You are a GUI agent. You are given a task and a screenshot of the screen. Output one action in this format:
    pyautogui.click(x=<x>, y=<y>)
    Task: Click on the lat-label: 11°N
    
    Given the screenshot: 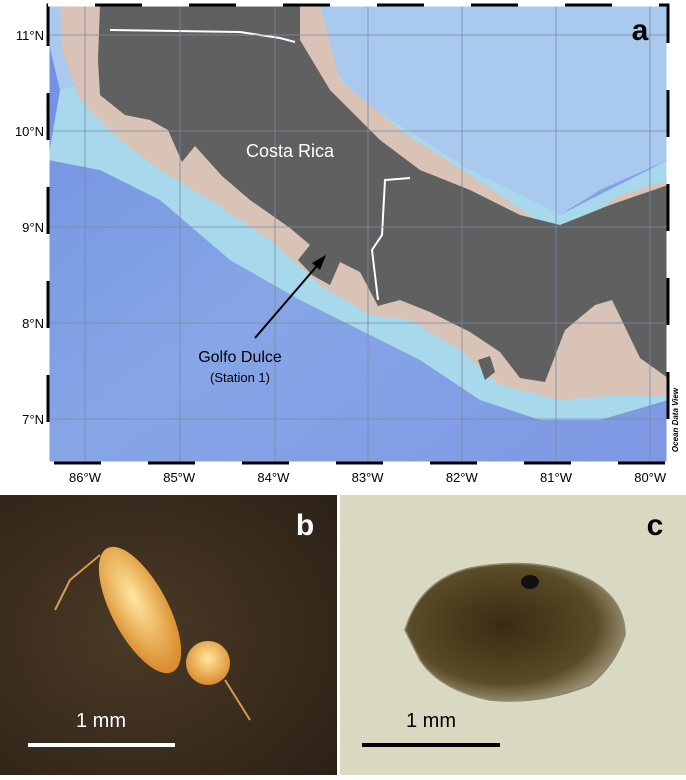 What is the action you would take?
    pyautogui.click(x=30, y=35)
    